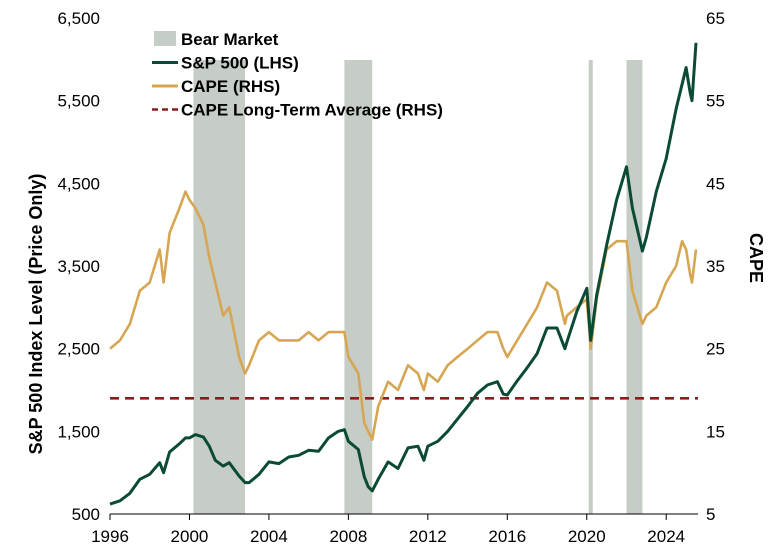 Image resolution: width=770 pixels, height=555 pixels. What do you see at coordinates (78, 431) in the screenshot?
I see `y-left-tick-label: 1,500` at bounding box center [78, 431].